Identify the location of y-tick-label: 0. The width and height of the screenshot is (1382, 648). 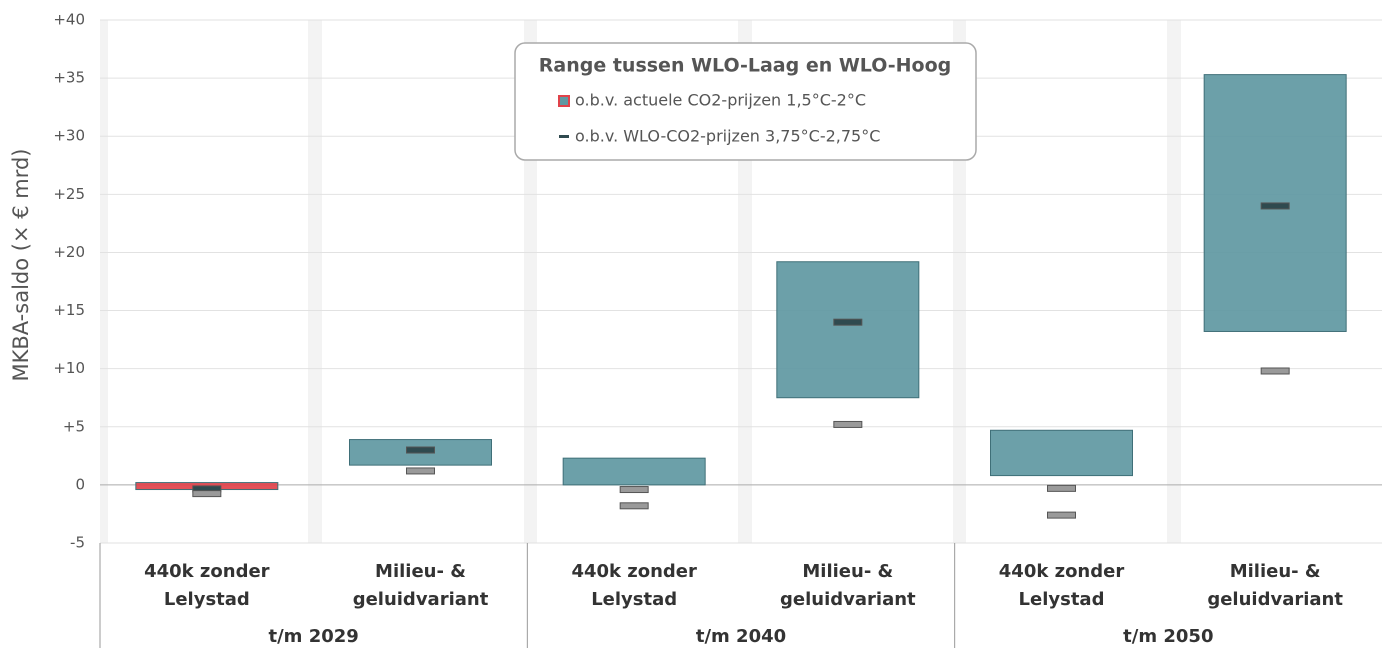
(80, 484).